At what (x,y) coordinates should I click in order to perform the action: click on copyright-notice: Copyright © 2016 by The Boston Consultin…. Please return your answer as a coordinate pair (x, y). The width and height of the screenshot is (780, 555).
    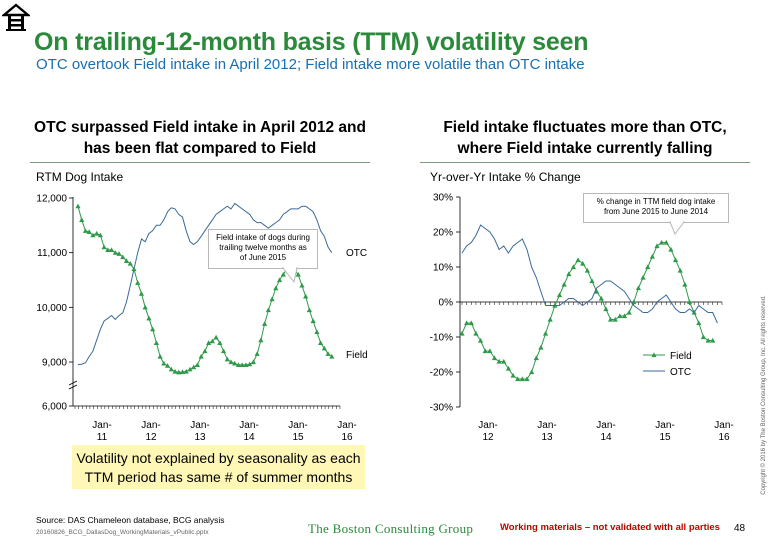
    Looking at the image, I should click on (764, 395).